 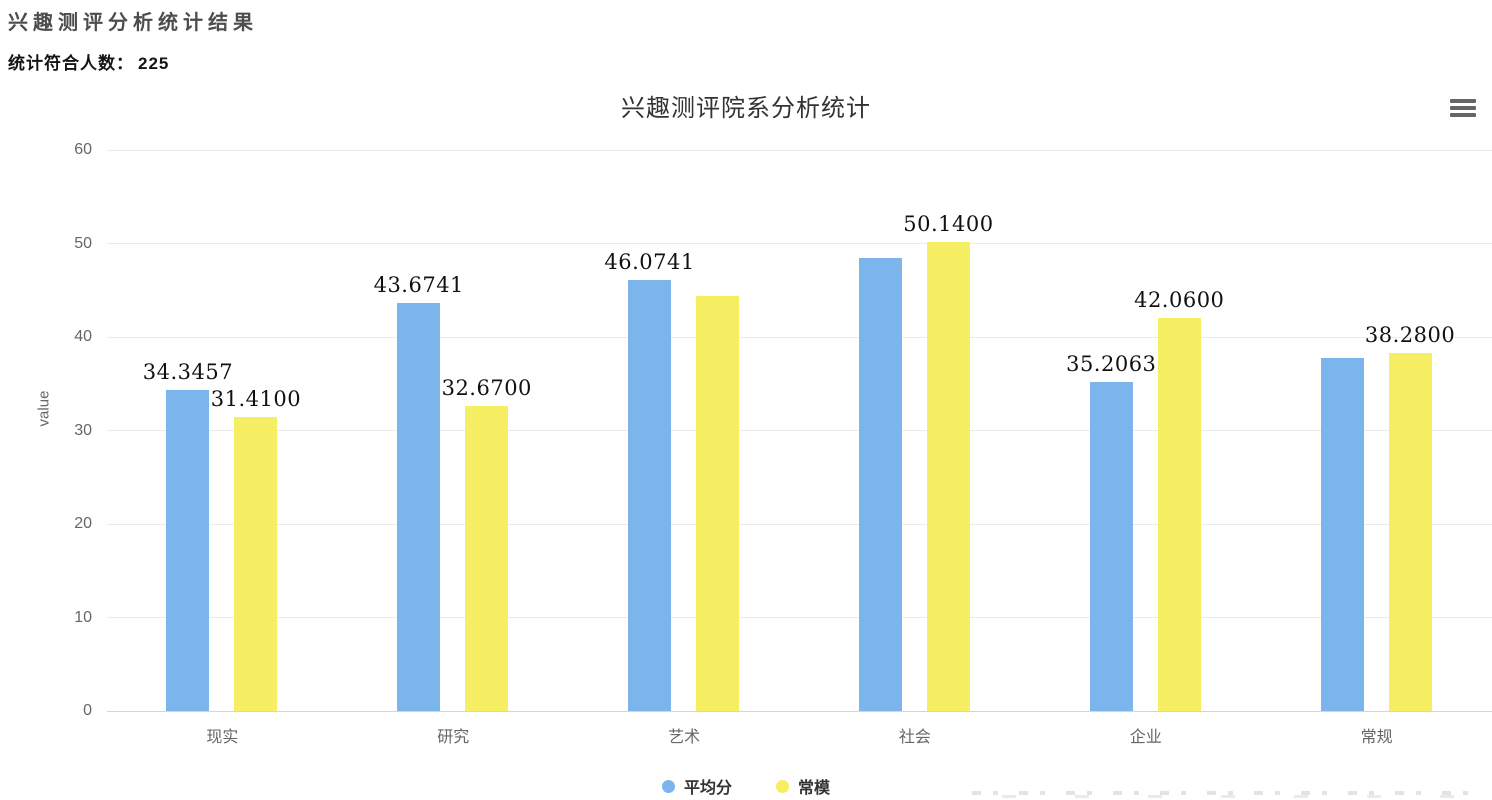 What do you see at coordinates (256, 399) in the screenshot?
I see `norm-data-label-0: 31.4100` at bounding box center [256, 399].